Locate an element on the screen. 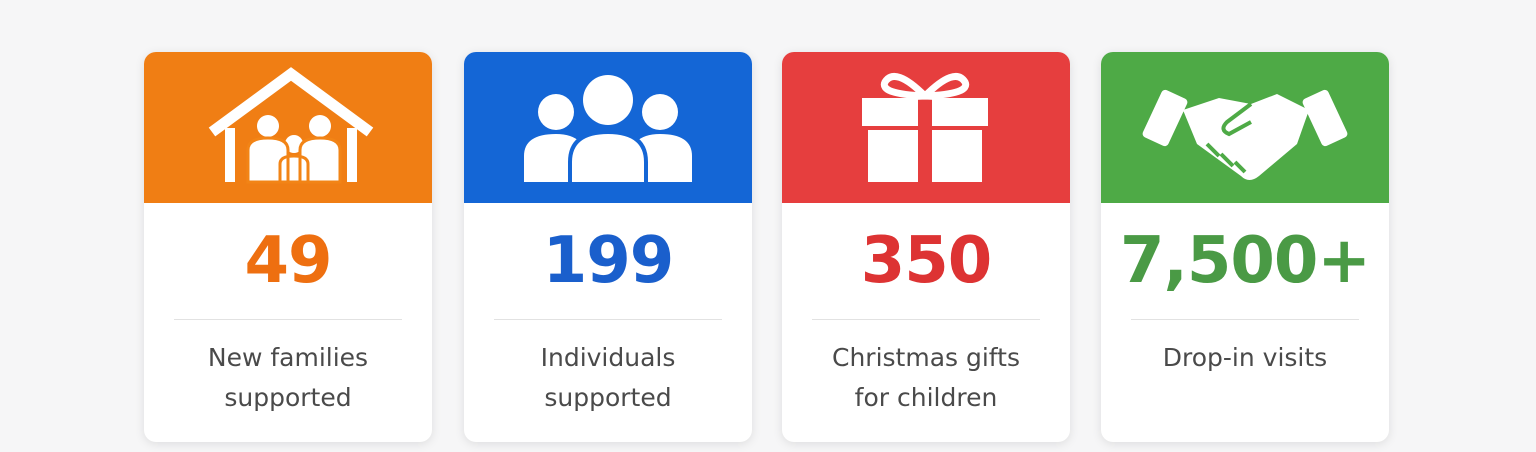 Image resolution: width=1536 pixels, height=452 pixels. label-line: Drop-in visits is located at coordinates (1245, 357).